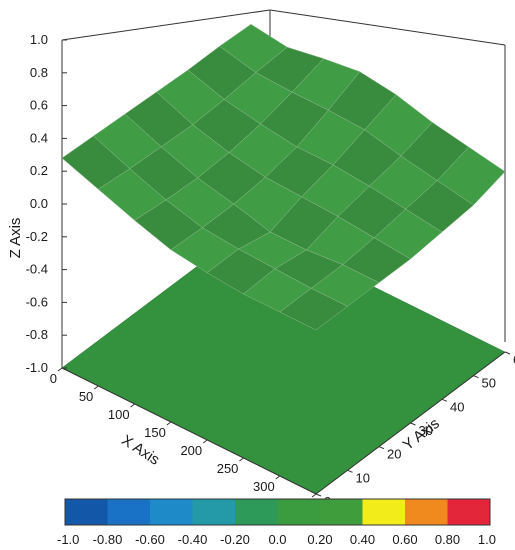 The width and height of the screenshot is (515, 550). I want to click on x-tick-label: 100, so click(119, 414).